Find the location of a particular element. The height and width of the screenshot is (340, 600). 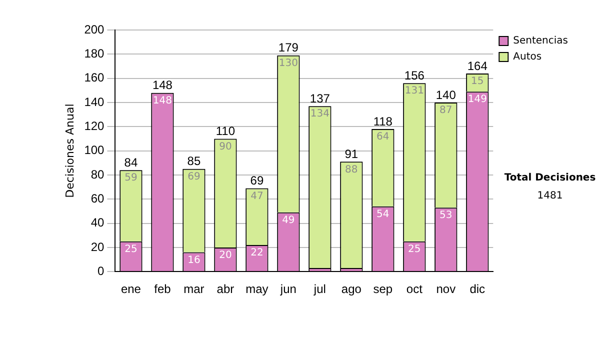

legend-label: Sentencias is located at coordinates (540, 41).